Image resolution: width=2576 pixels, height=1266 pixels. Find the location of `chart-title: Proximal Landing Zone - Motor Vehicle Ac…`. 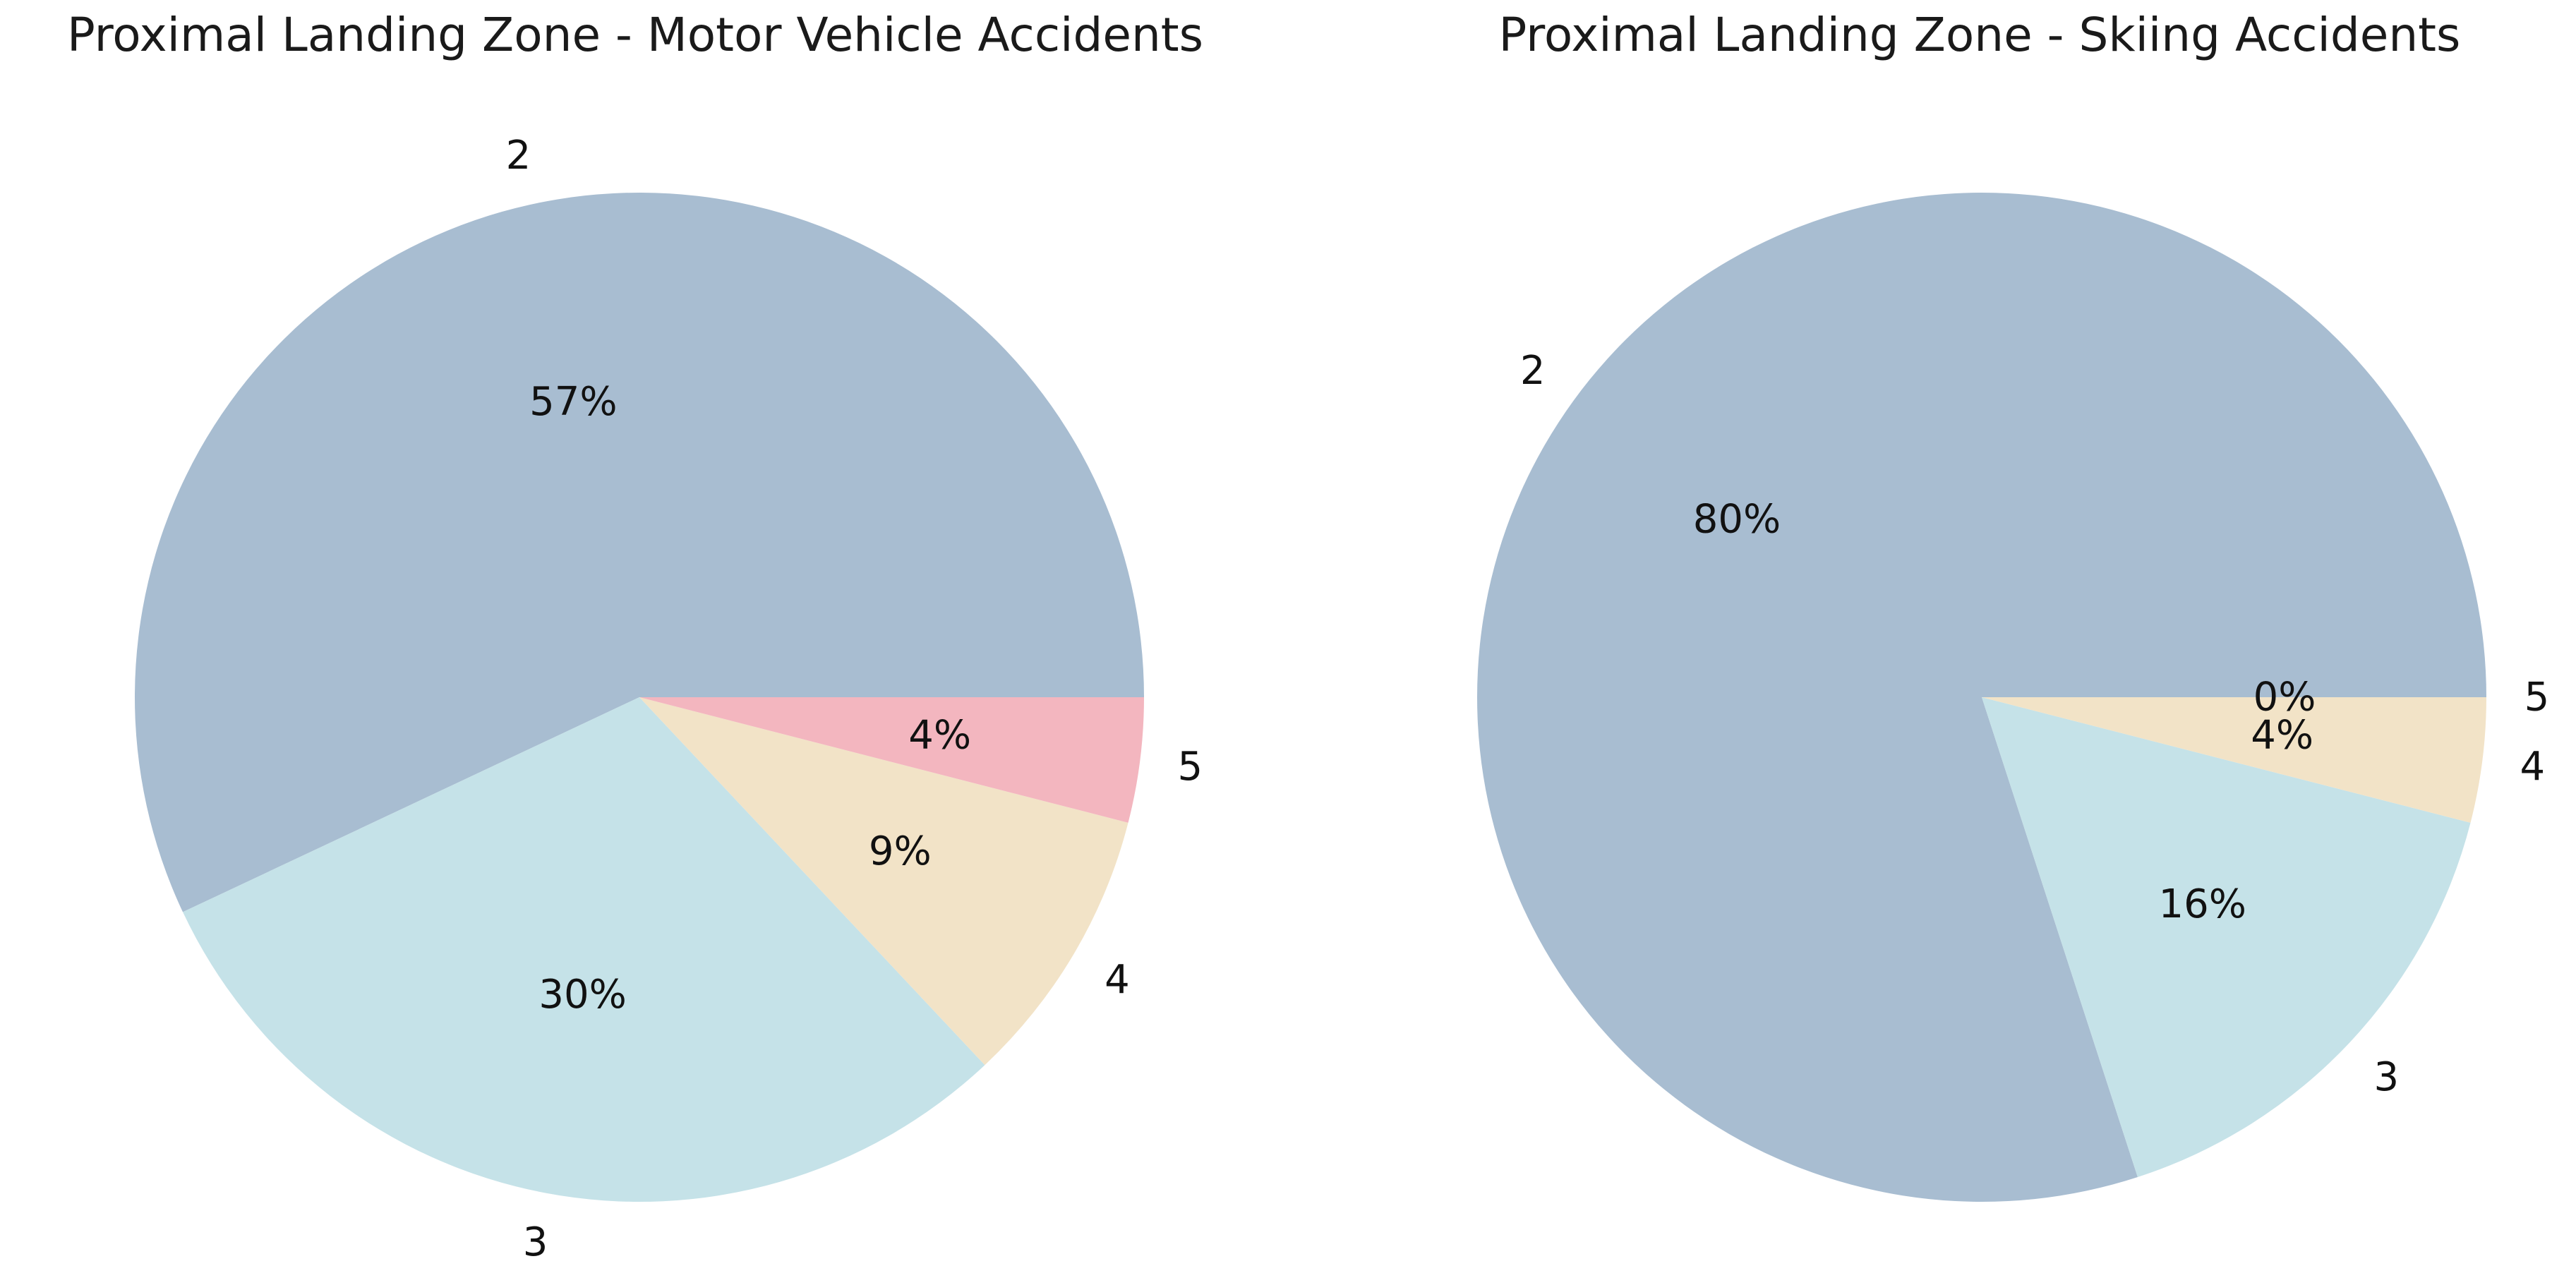

chart-title: Proximal Landing Zone - Motor Vehicle Ac… is located at coordinates (635, 35).